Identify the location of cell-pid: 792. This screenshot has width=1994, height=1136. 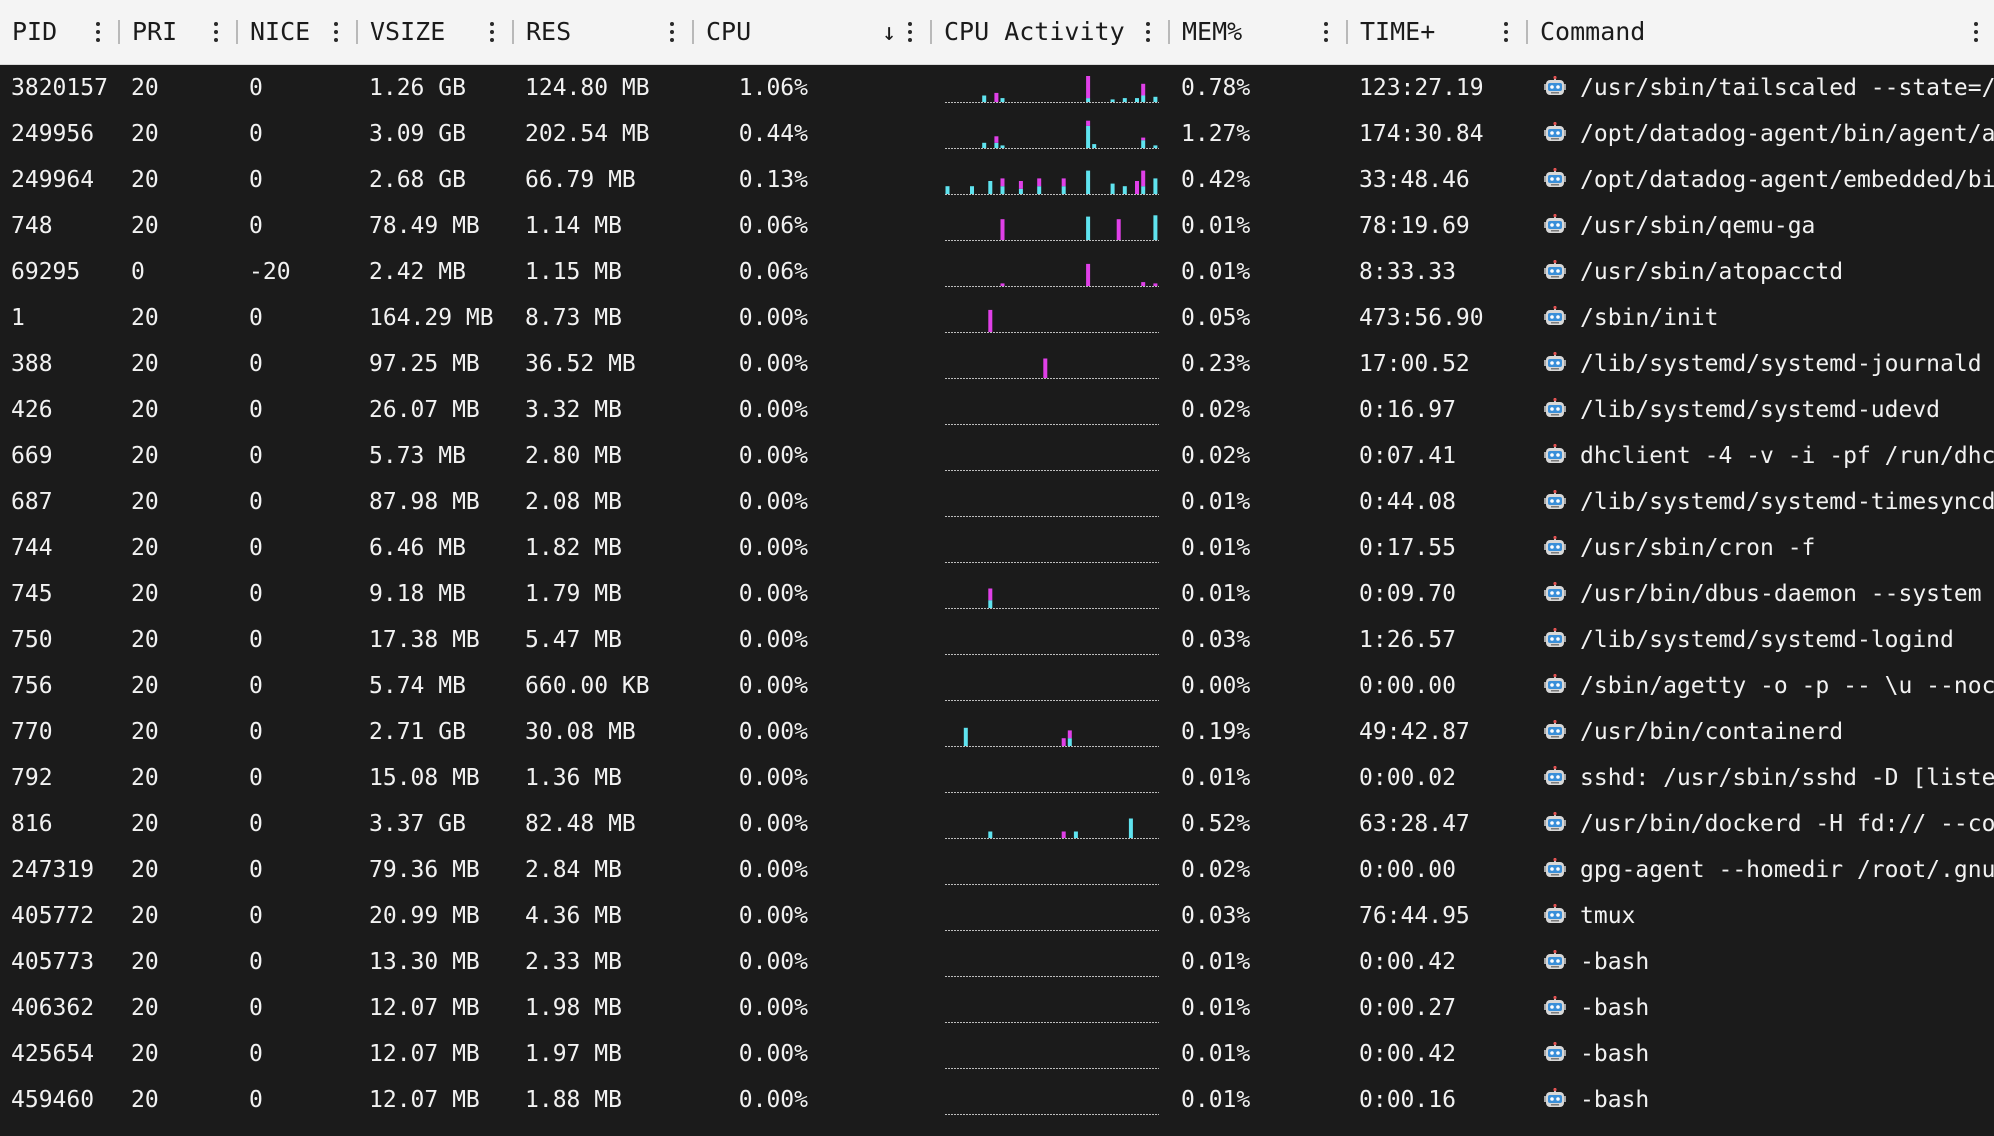
(32, 778).